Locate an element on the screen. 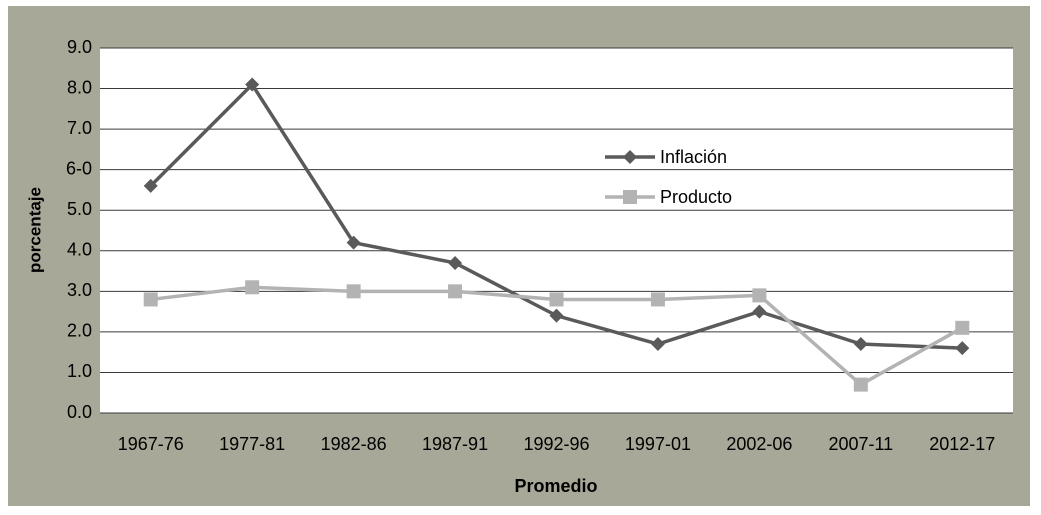  x-tick-label: 1982-86 is located at coordinates (354, 444).